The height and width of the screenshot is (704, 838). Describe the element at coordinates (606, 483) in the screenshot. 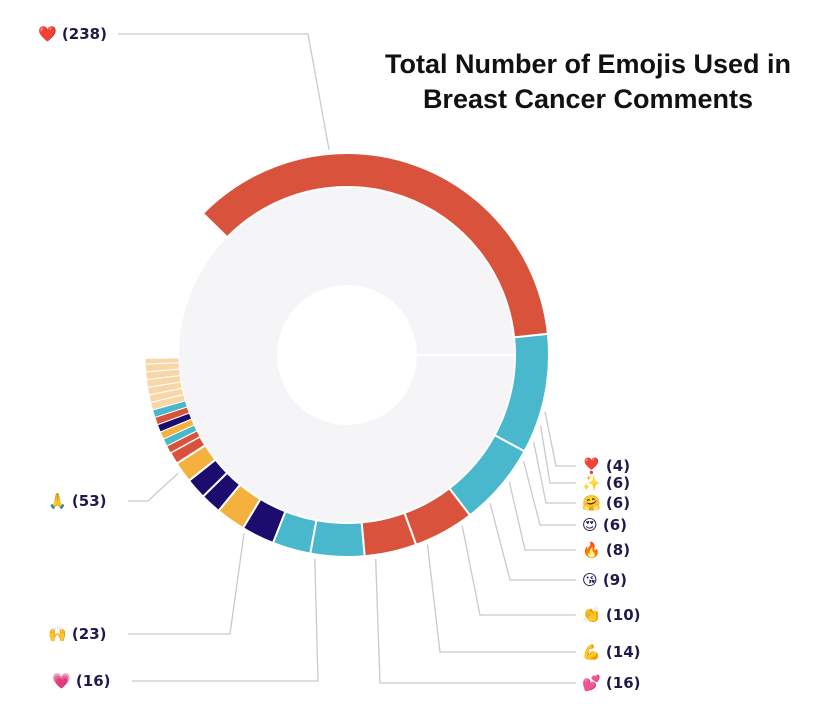

I see `slice-label-12: ✨ (6)` at that location.